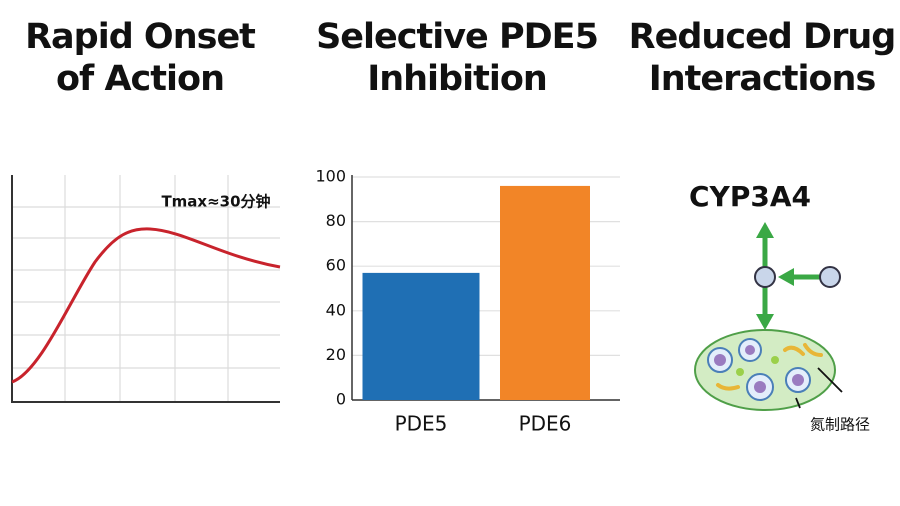  I want to click on nuclei, so click(759, 369).